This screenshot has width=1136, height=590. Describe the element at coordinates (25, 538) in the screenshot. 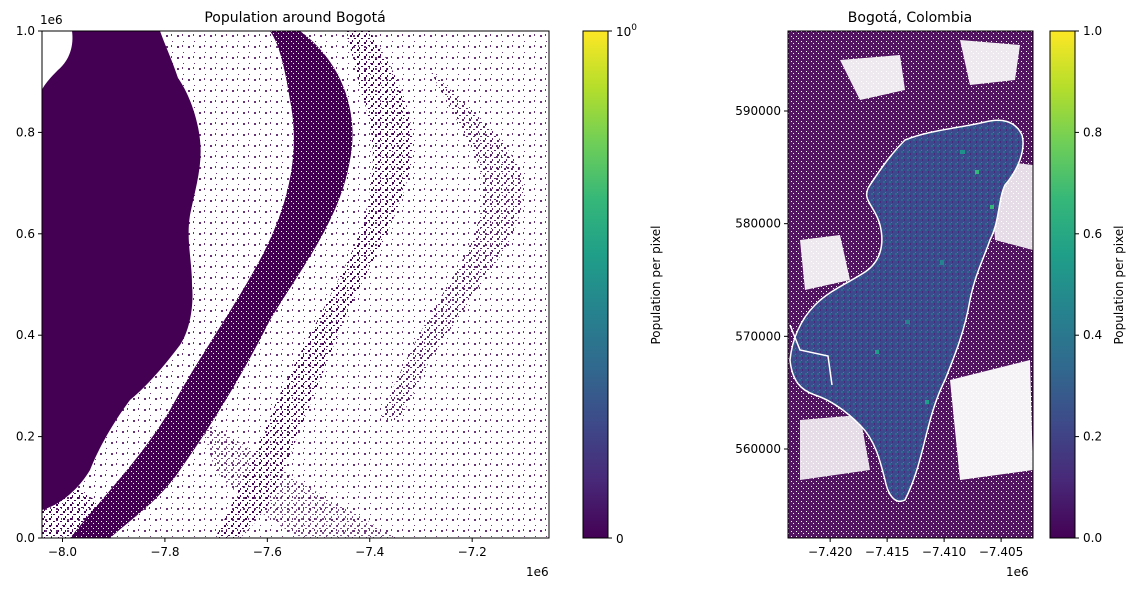

I see `left-y-tick-label: 0.0` at that location.